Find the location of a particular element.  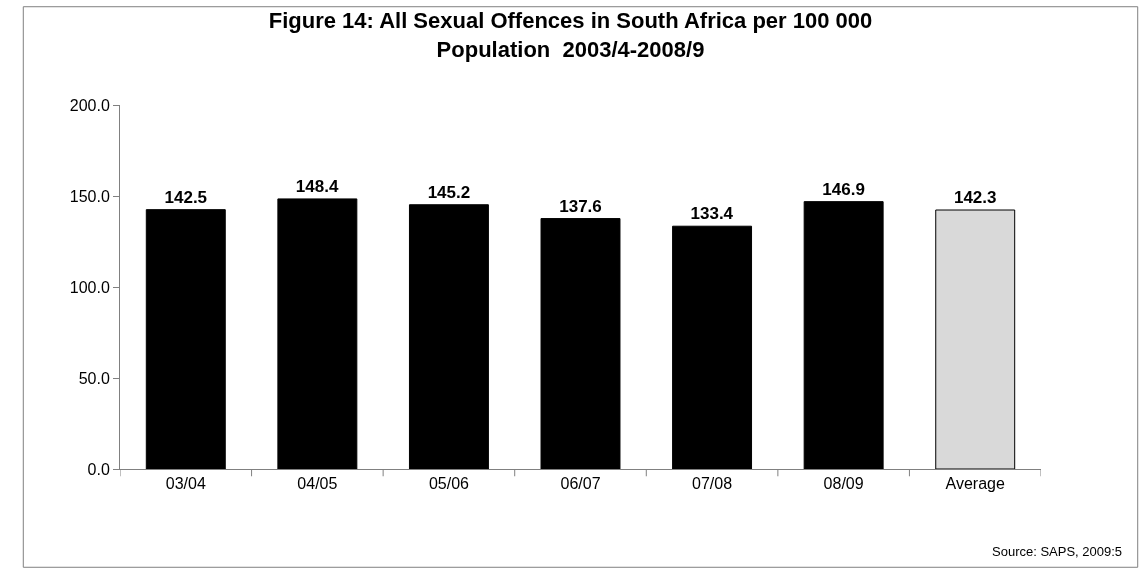

data-label: 133.4 is located at coordinates (712, 214).